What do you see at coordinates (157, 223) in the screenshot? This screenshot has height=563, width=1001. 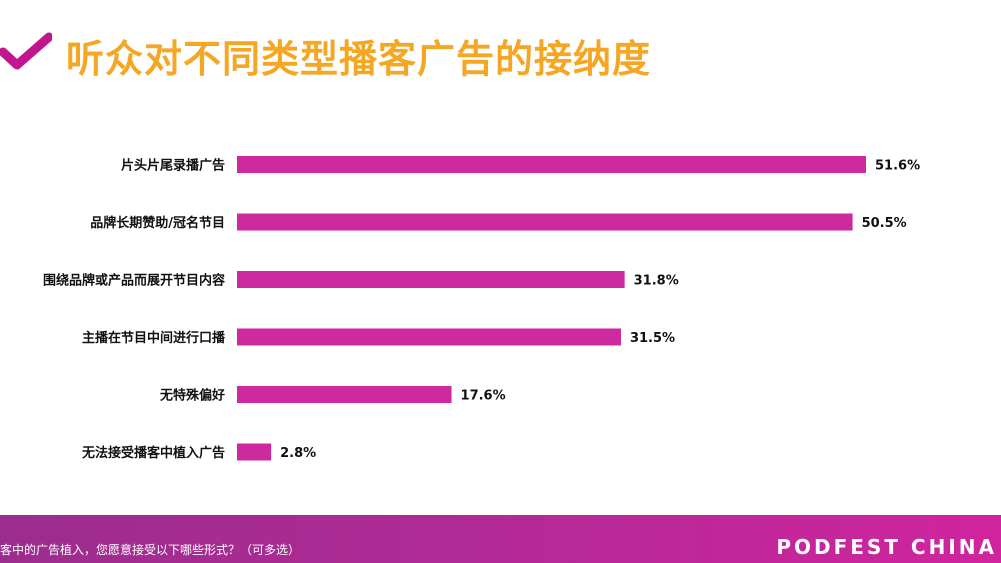 I see `category-label: 品牌长期赞助/冠名节目` at bounding box center [157, 223].